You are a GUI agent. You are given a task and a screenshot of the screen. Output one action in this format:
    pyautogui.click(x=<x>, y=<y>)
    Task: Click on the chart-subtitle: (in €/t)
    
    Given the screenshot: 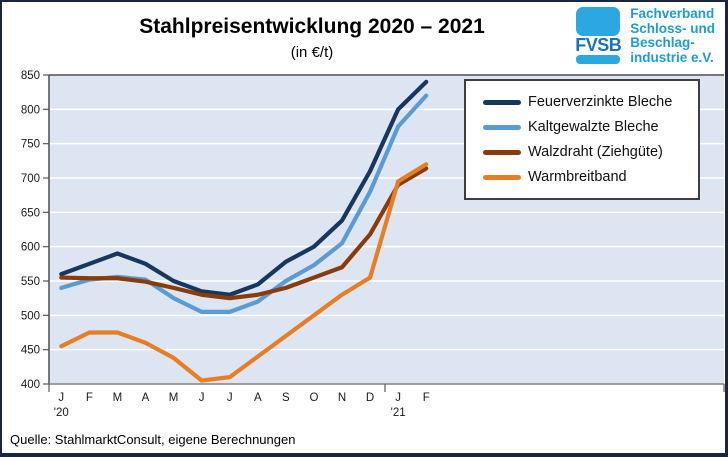 What is the action you would take?
    pyautogui.click(x=312, y=52)
    